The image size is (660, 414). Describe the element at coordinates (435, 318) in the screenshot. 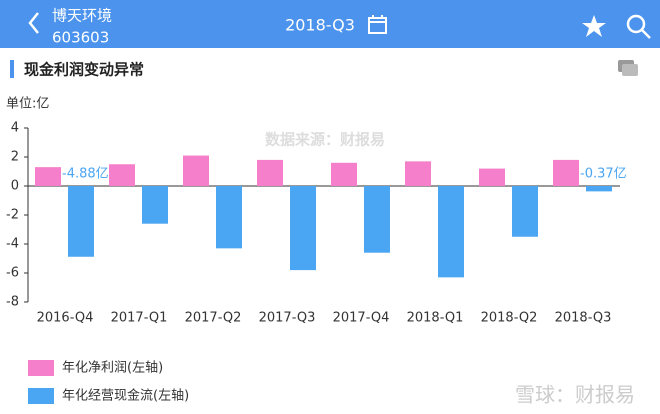

I see `x-tick-label: 2018-Q1` at that location.